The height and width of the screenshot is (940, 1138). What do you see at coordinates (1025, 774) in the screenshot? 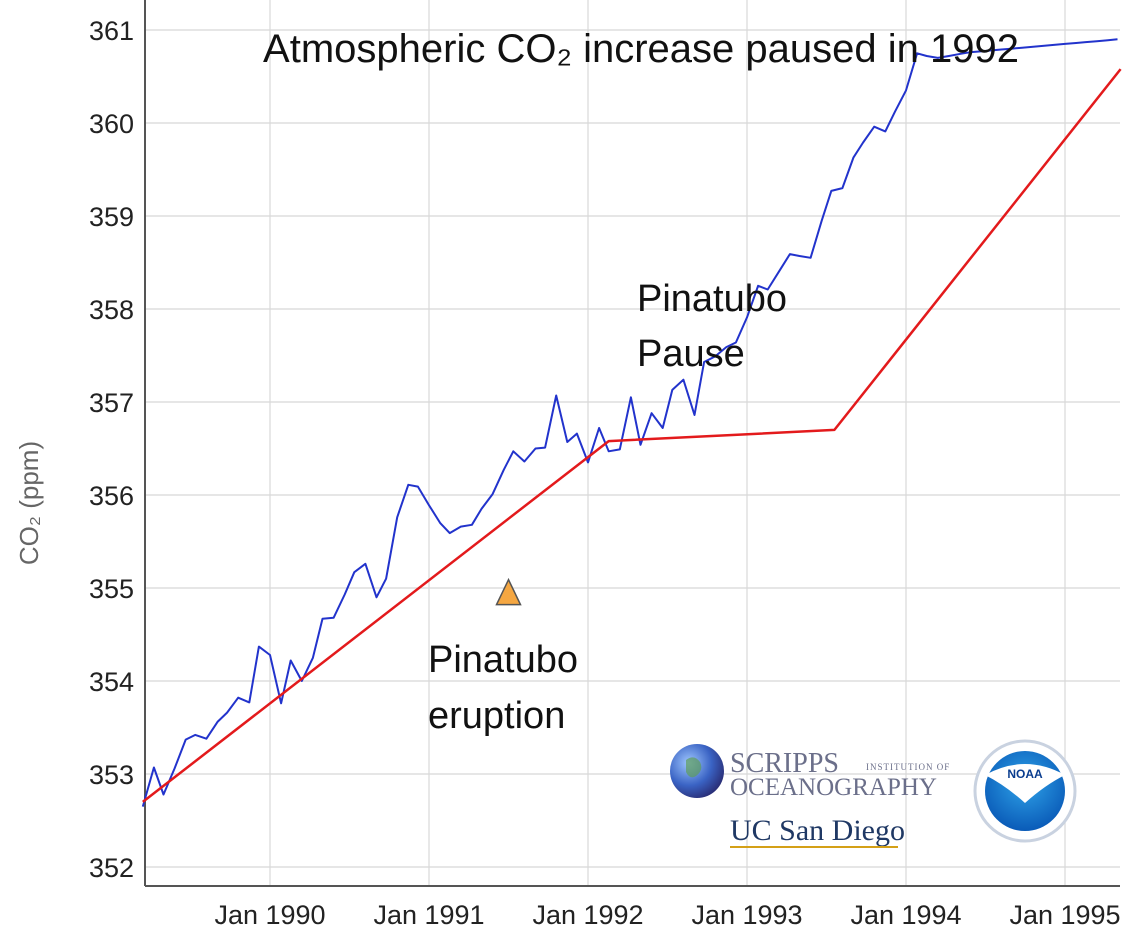
I see `noaa-label: NOAA` at bounding box center [1025, 774].